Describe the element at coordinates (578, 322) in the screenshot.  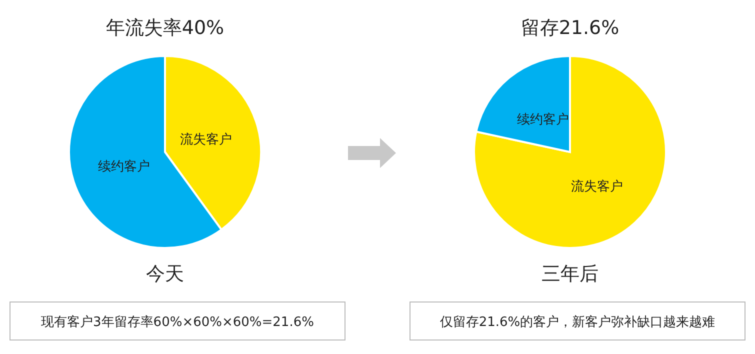
I see `text: 仅留存21.6%的客户，新客户弥补缺口越来越难` at that location.